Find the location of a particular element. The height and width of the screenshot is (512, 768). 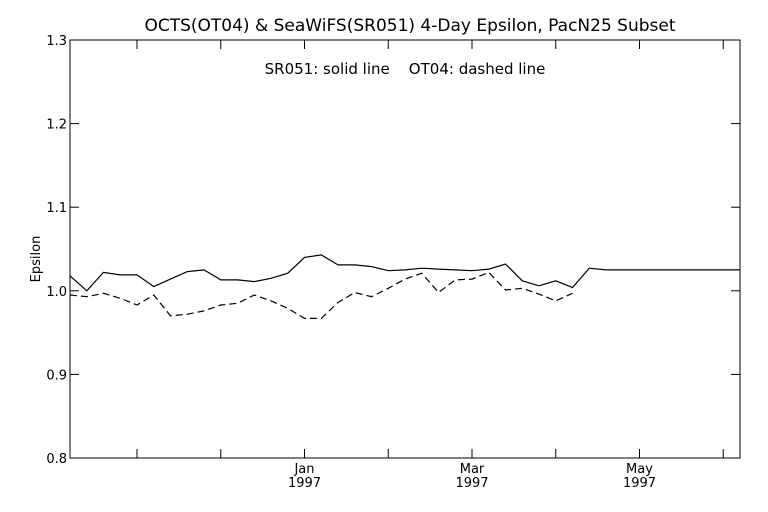

y-tick-label: 1.2 is located at coordinates (56, 125).